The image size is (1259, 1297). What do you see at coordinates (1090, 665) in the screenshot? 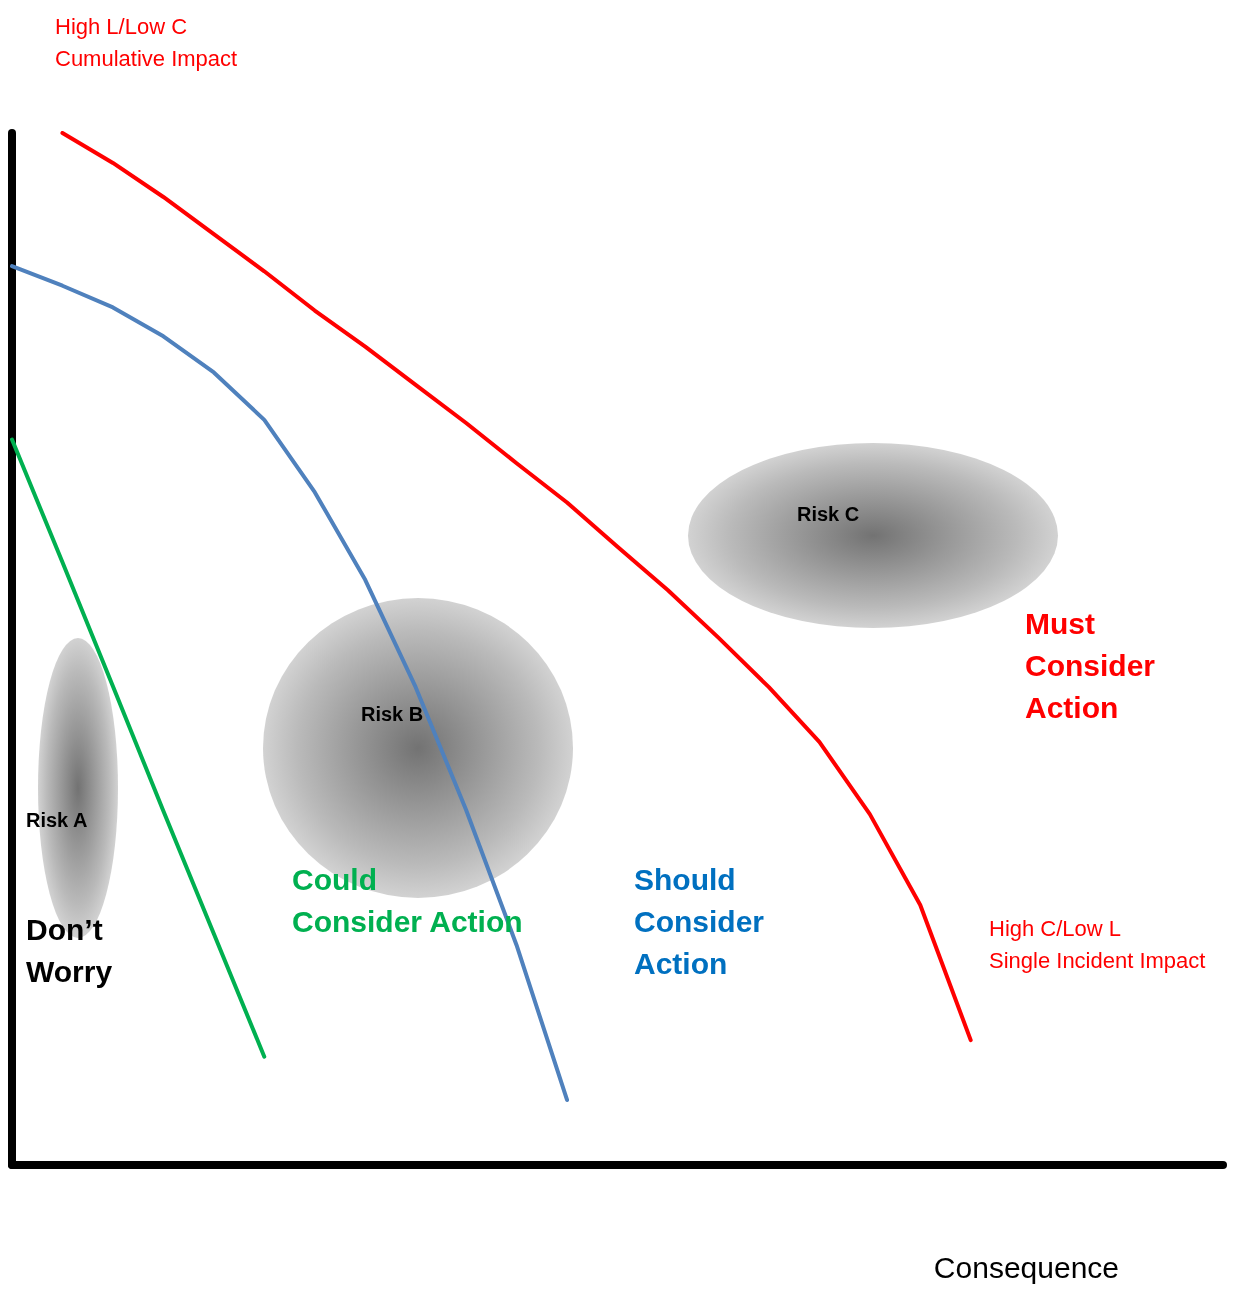
I see `annotation: Must Consider Action` at bounding box center [1090, 665].